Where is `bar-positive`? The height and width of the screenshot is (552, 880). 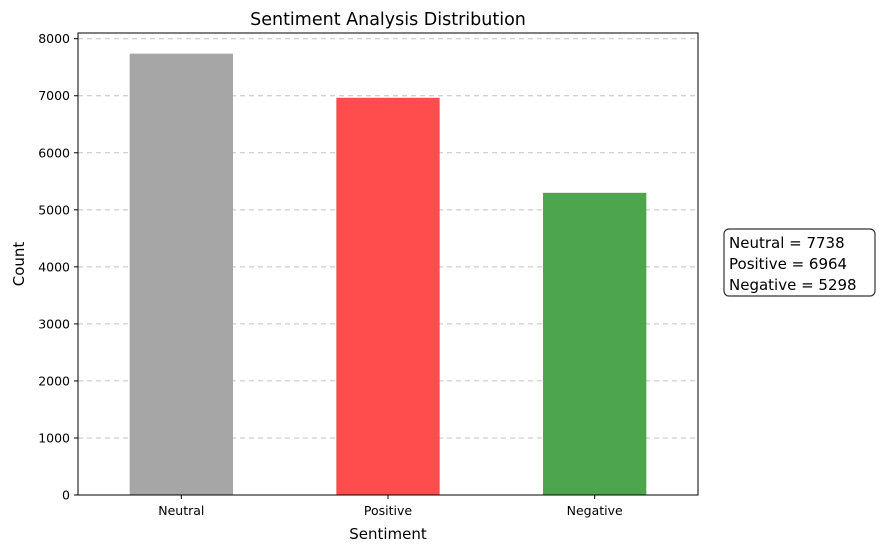 bar-positive is located at coordinates (388, 296).